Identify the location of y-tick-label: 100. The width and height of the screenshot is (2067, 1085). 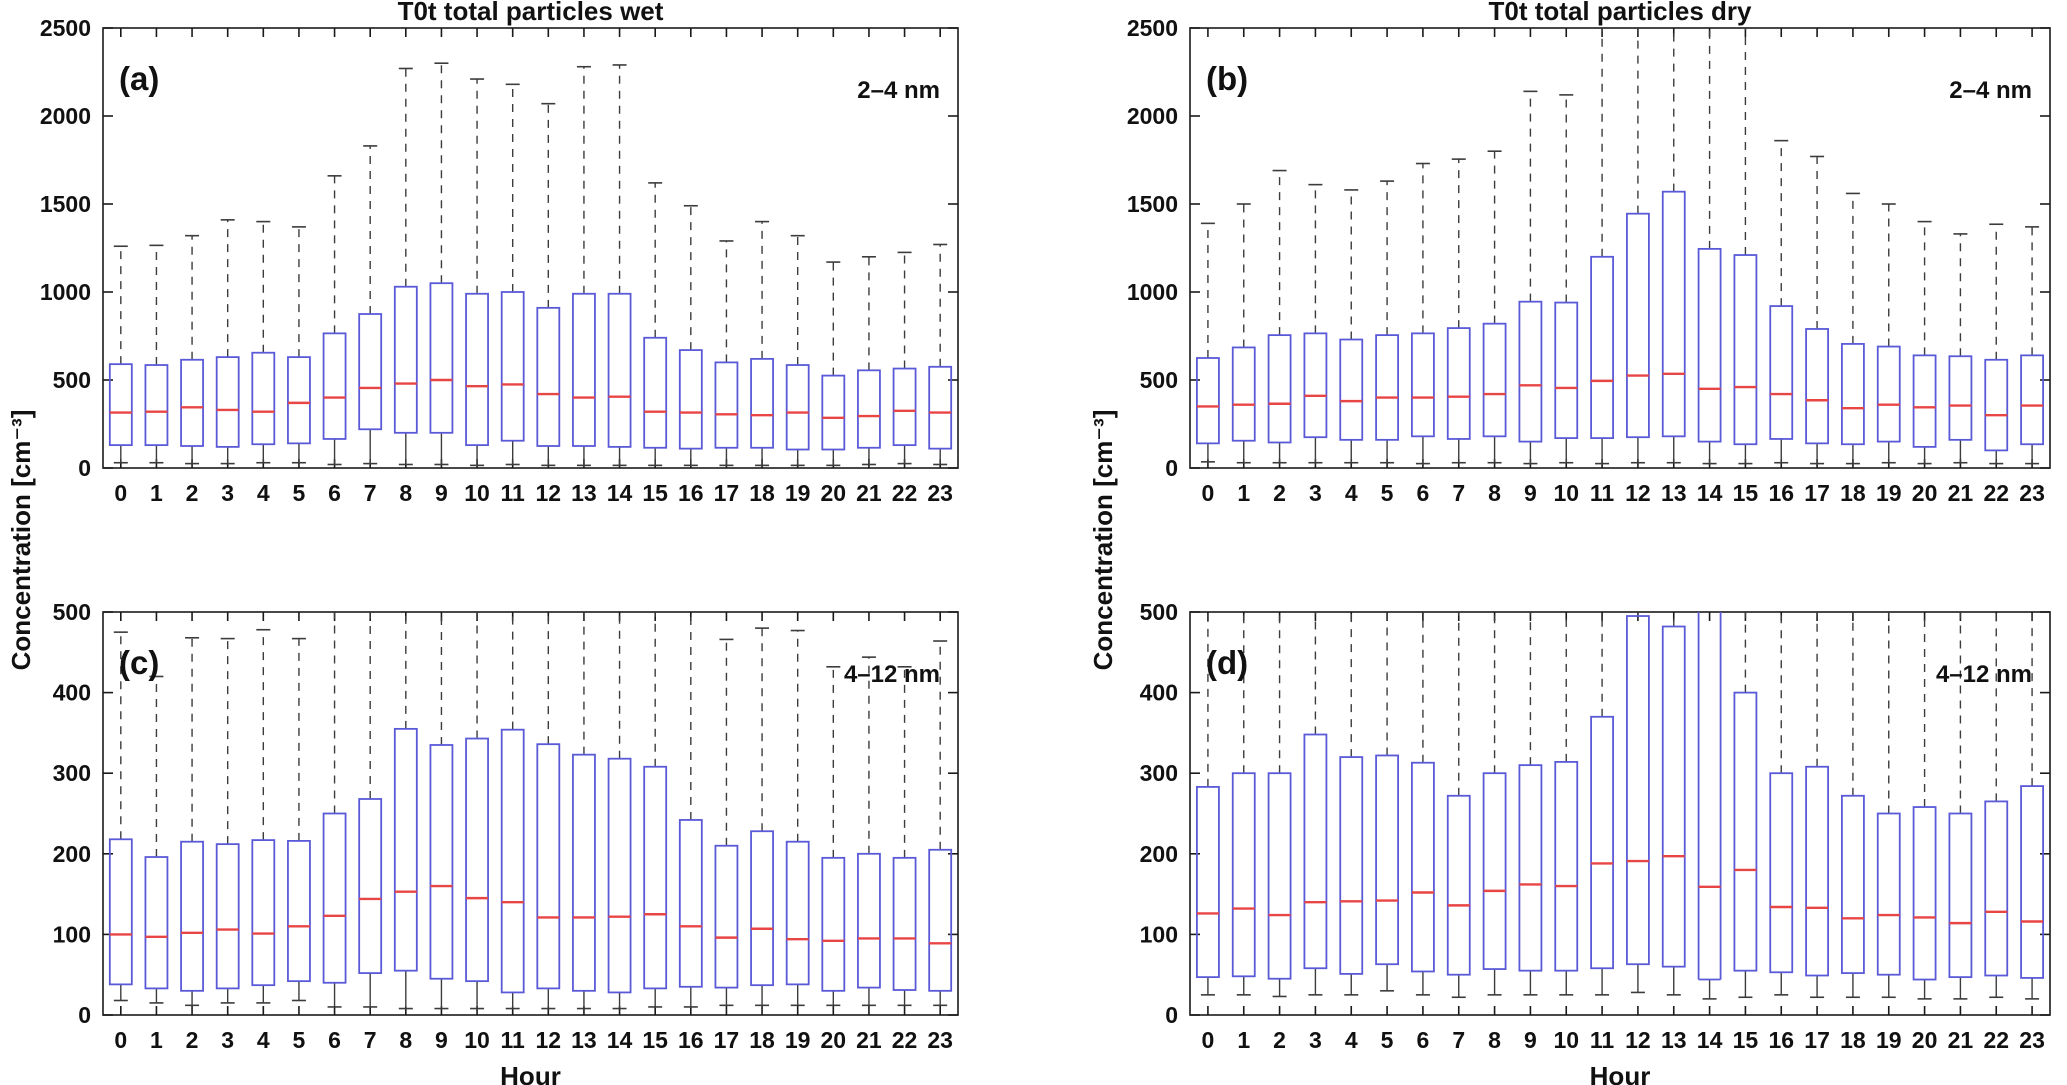
(72, 934).